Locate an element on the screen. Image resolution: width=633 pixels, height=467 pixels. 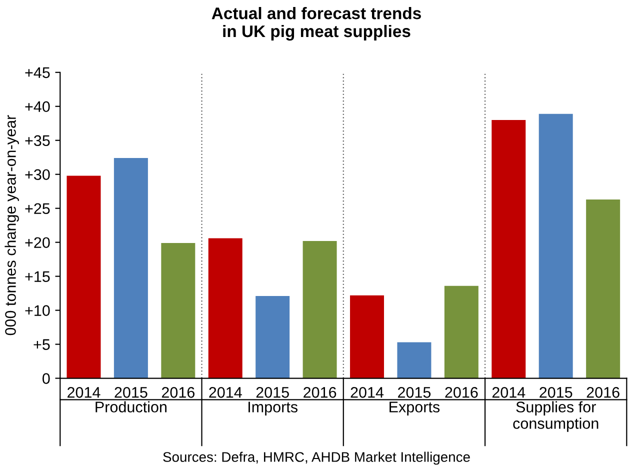
text: Imports is located at coordinates (273, 409).